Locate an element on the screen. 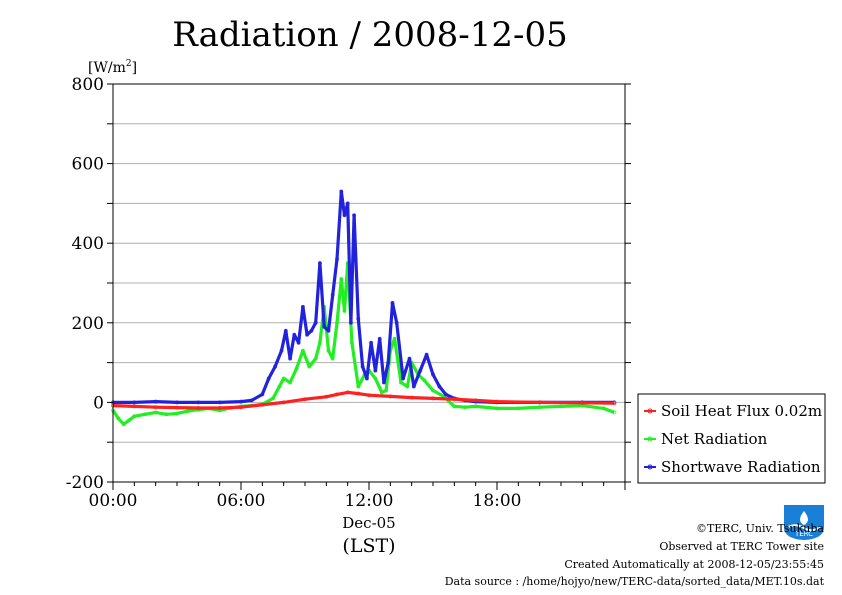 This screenshot has height=595, width=842. x-tick-label: 12:00 is located at coordinates (369, 501).